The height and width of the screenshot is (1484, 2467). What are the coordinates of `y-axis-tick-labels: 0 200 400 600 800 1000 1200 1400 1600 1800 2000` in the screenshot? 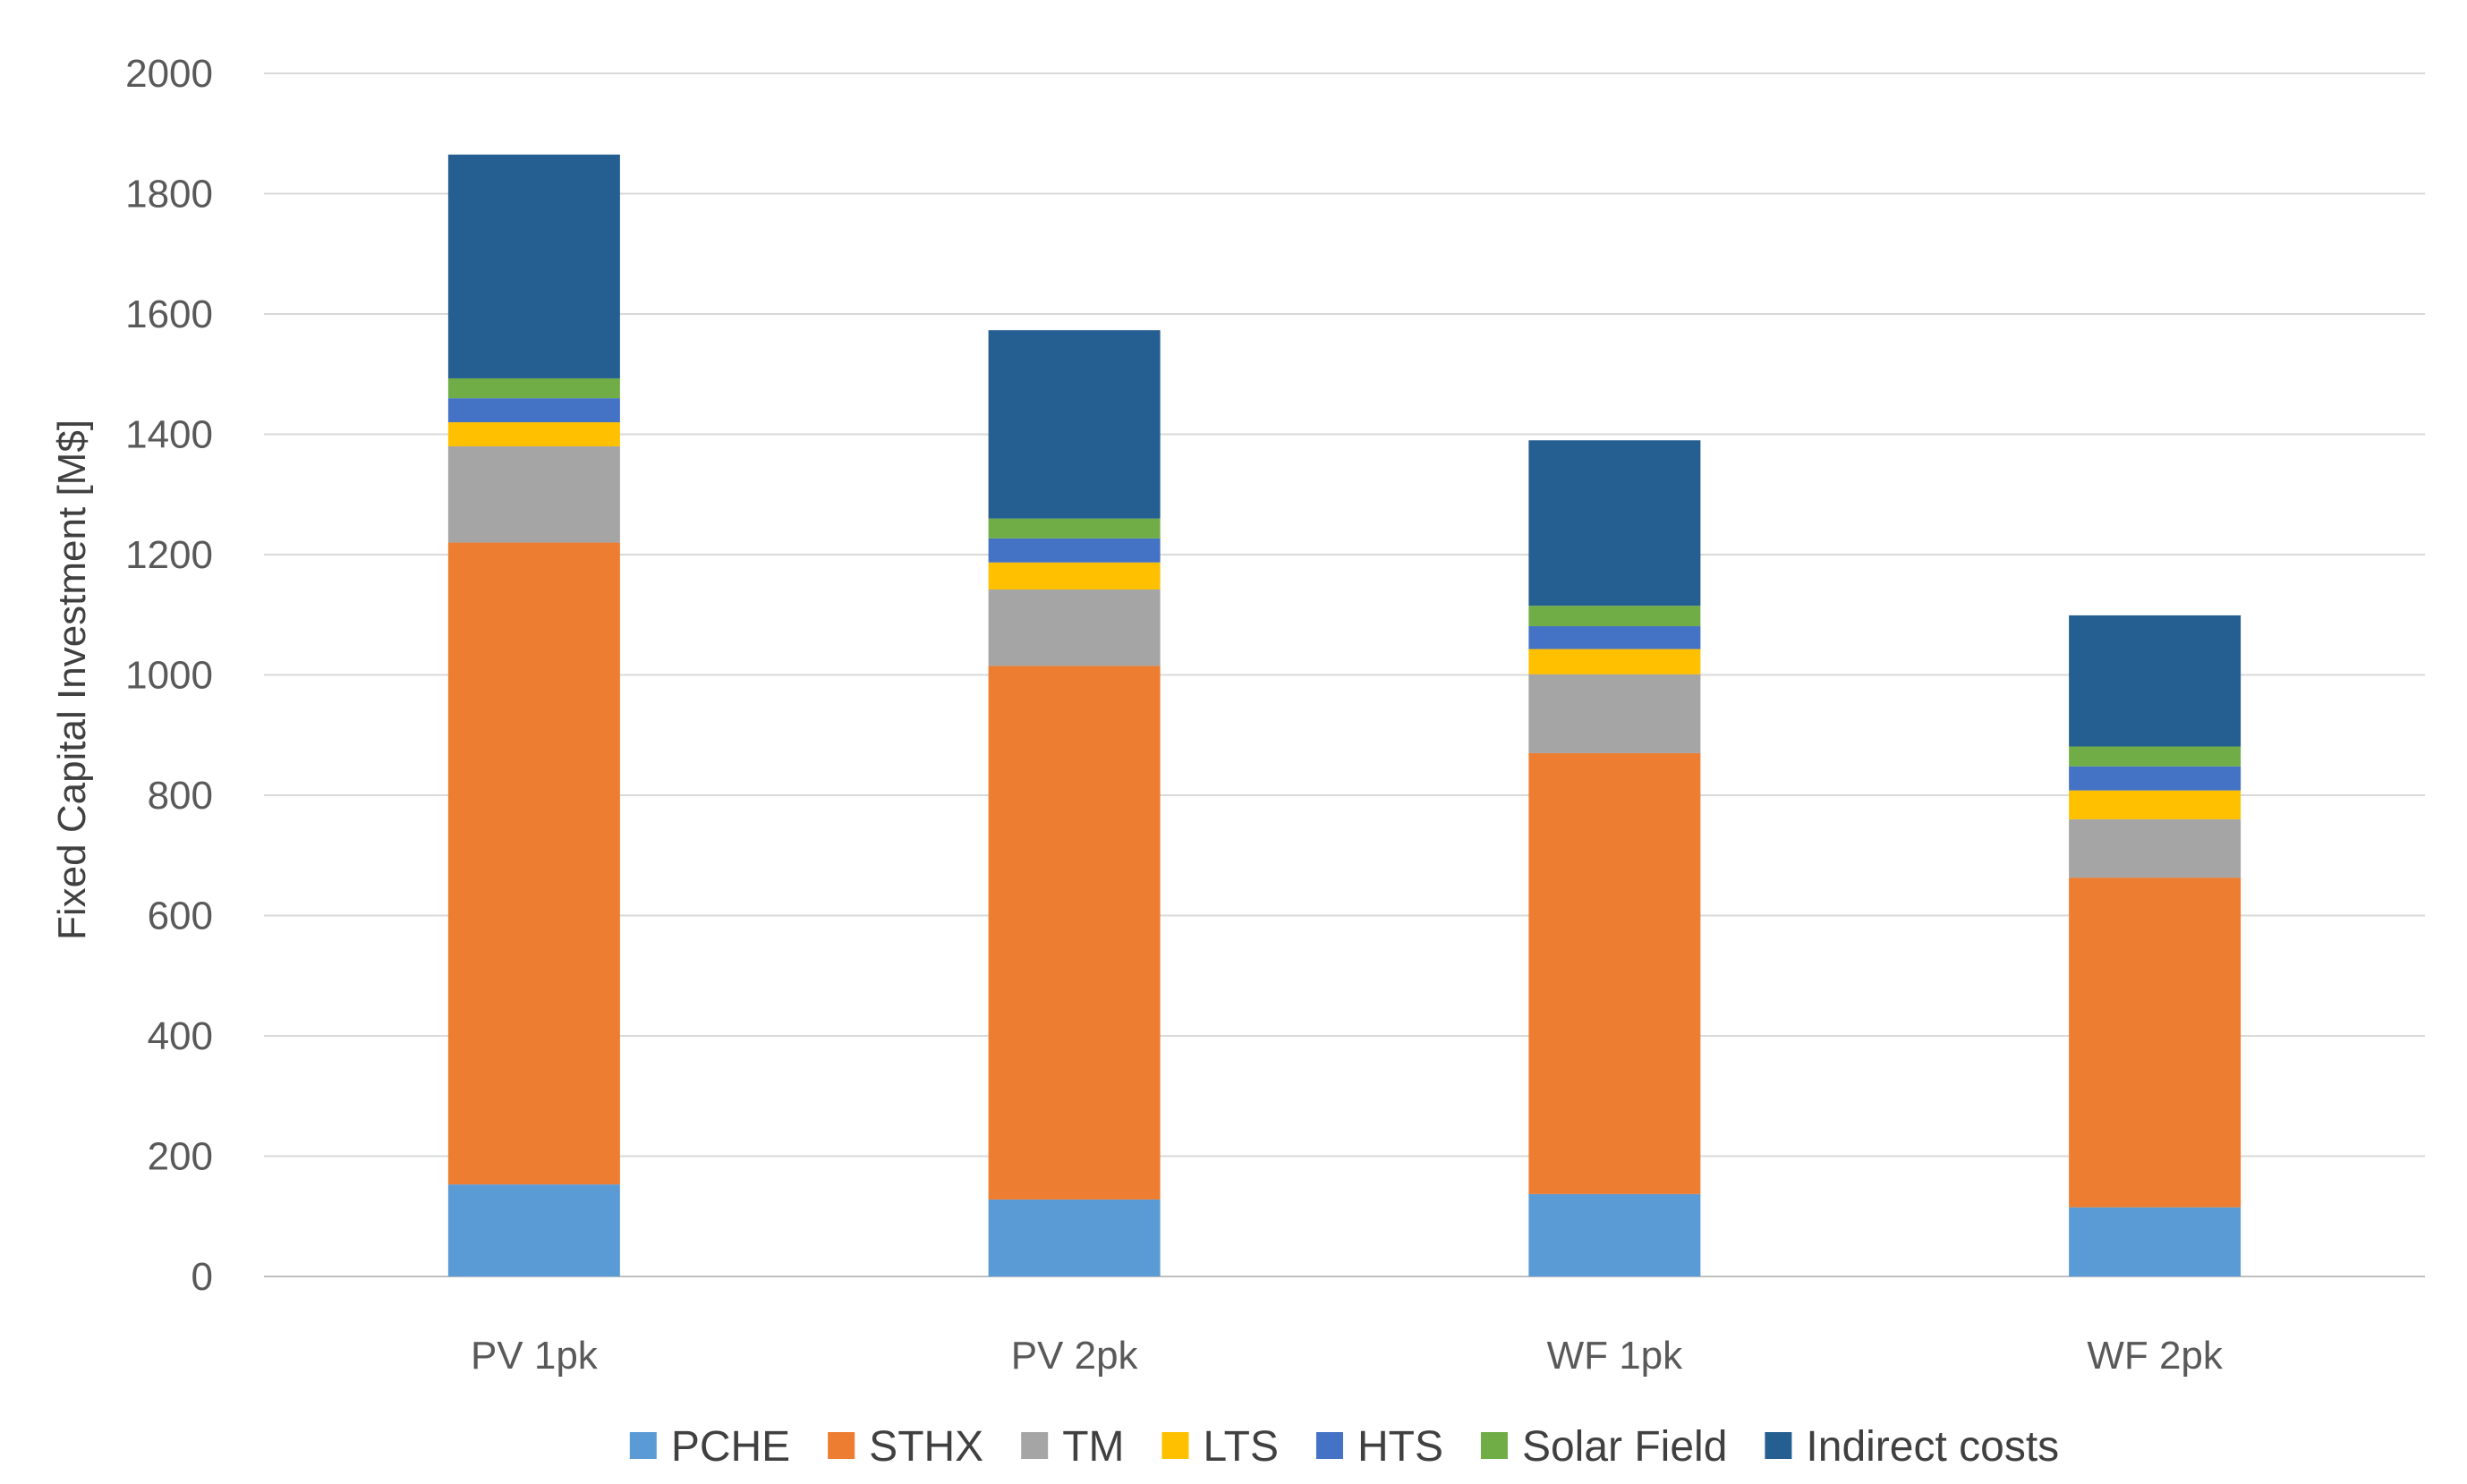 It's located at (169, 675).